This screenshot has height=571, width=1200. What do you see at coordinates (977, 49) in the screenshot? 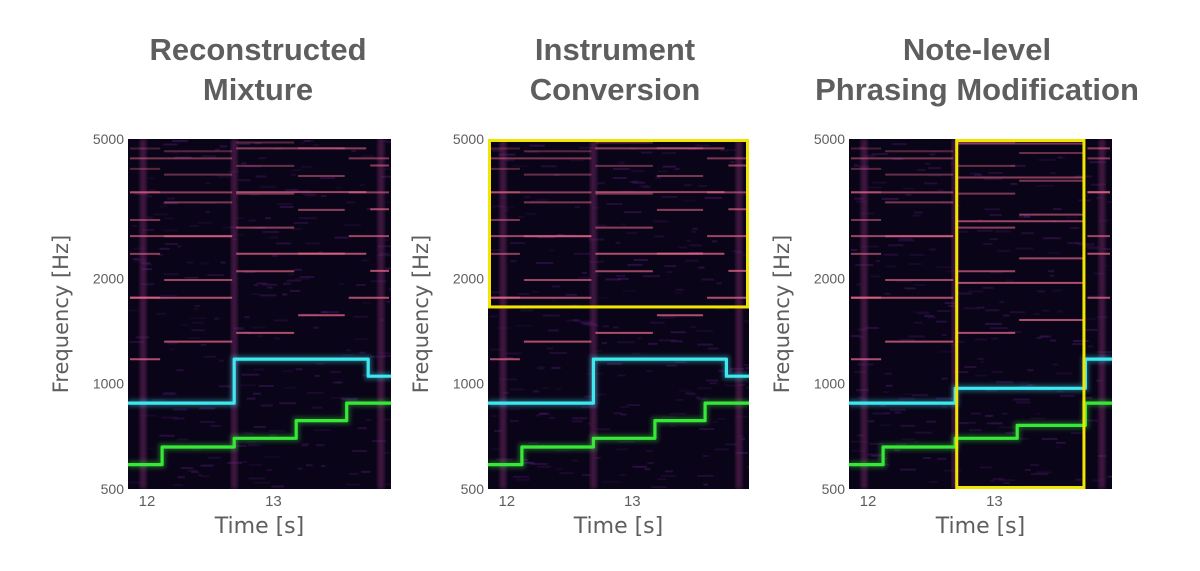
I see `chart-title-line-1: Note-level` at bounding box center [977, 49].